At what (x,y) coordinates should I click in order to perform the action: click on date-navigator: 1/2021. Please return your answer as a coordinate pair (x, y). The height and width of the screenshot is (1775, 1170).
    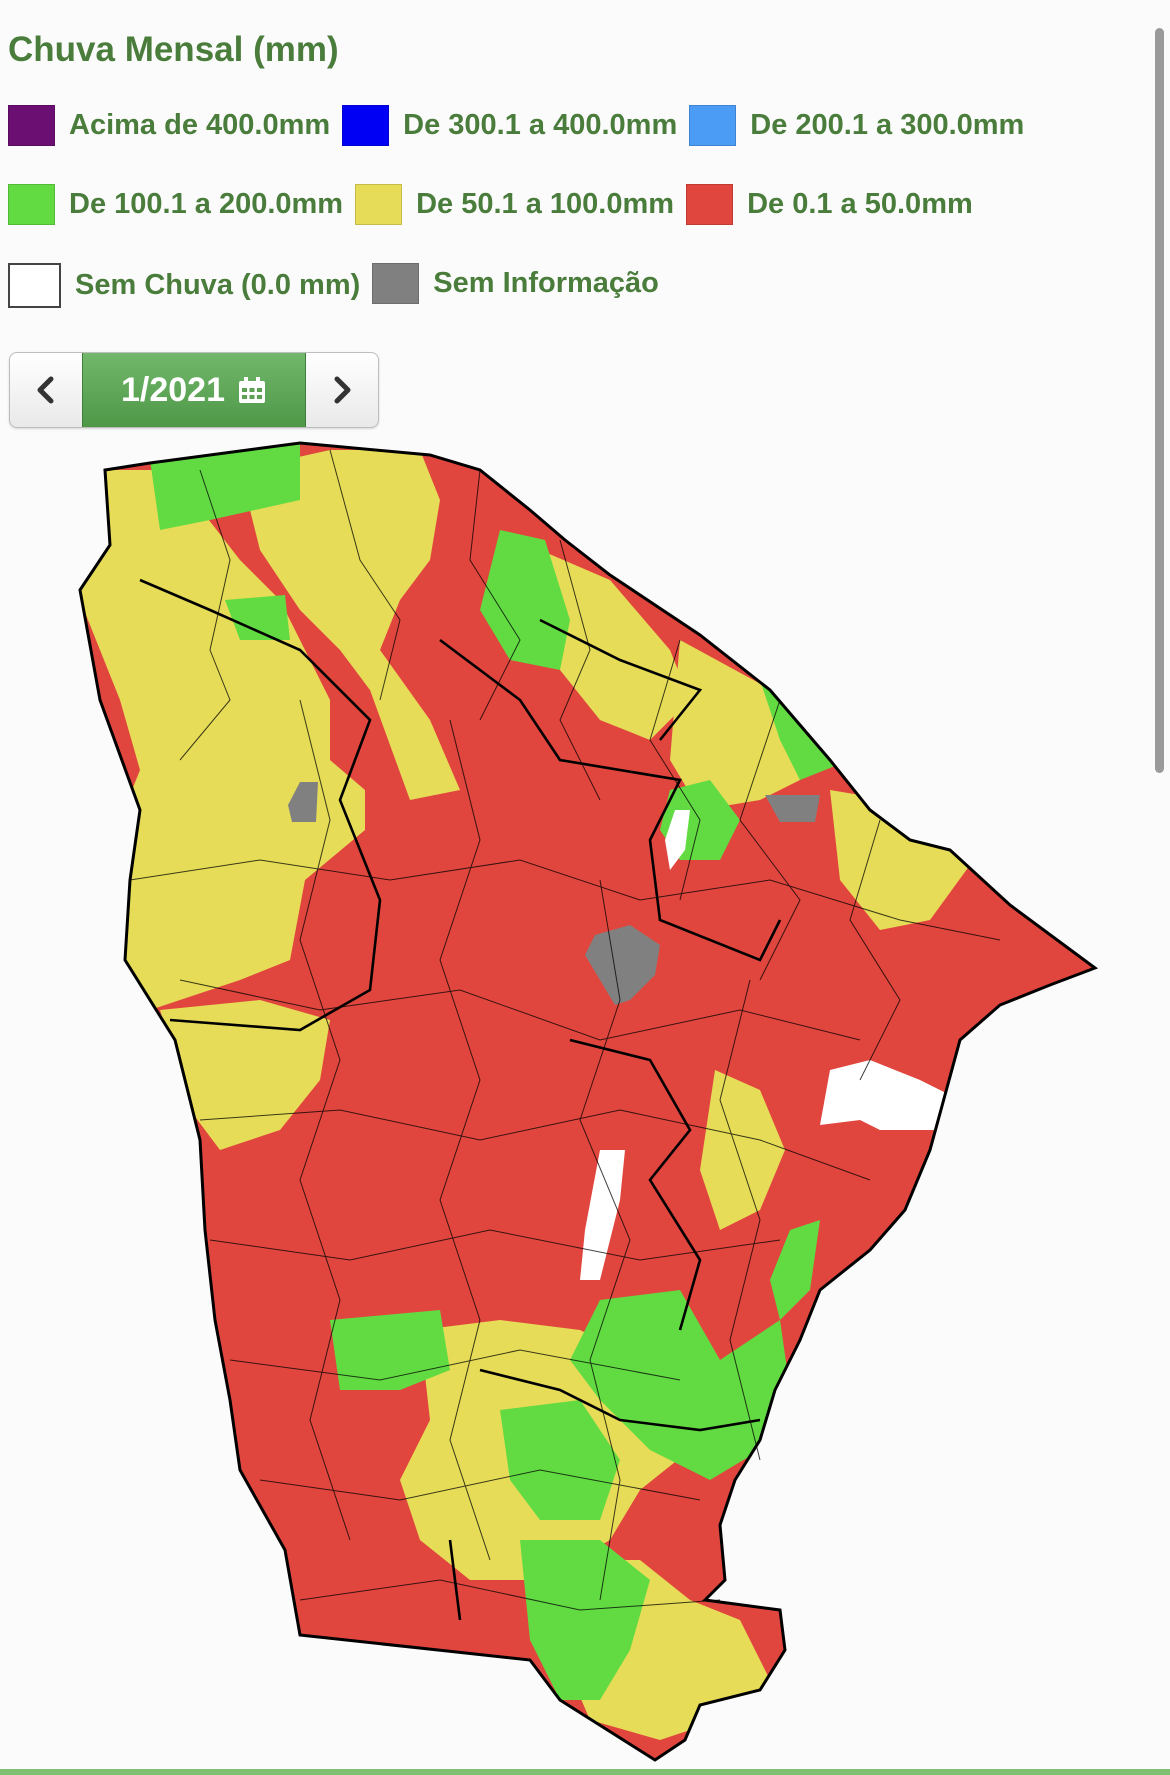
    Looking at the image, I should click on (194, 390).